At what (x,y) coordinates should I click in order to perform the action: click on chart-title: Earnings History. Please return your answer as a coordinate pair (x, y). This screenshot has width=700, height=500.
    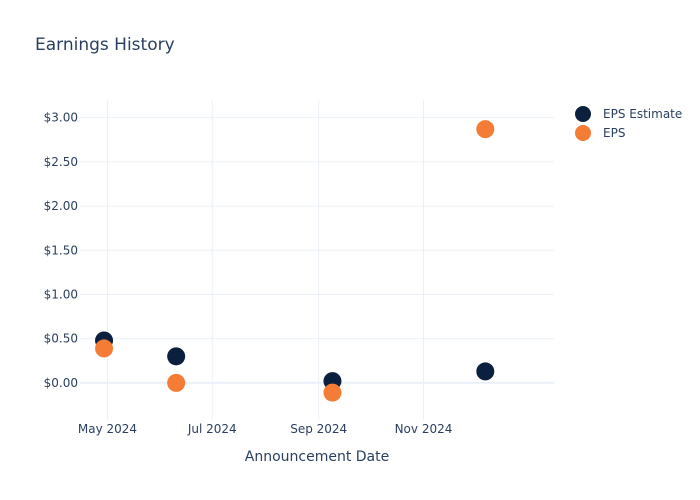
    Looking at the image, I should click on (105, 45).